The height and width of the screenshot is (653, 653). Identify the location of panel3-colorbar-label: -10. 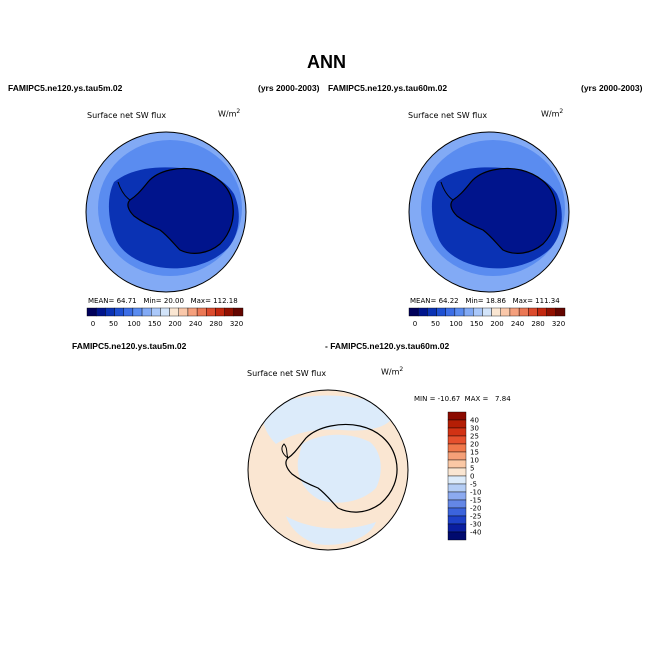
(475, 493).